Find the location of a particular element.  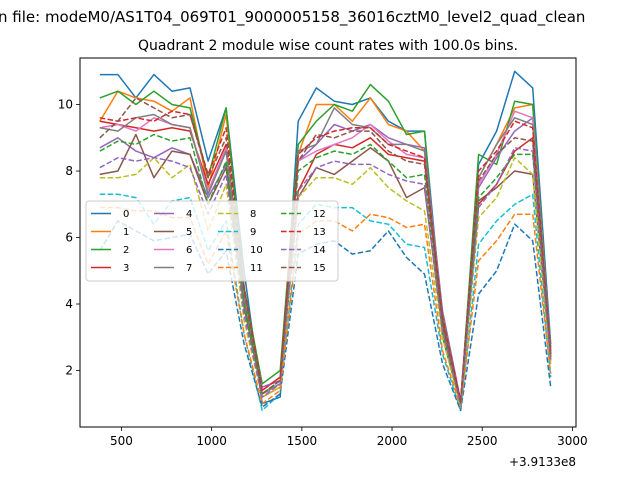

legend-label-7: 7 is located at coordinates (189, 268).